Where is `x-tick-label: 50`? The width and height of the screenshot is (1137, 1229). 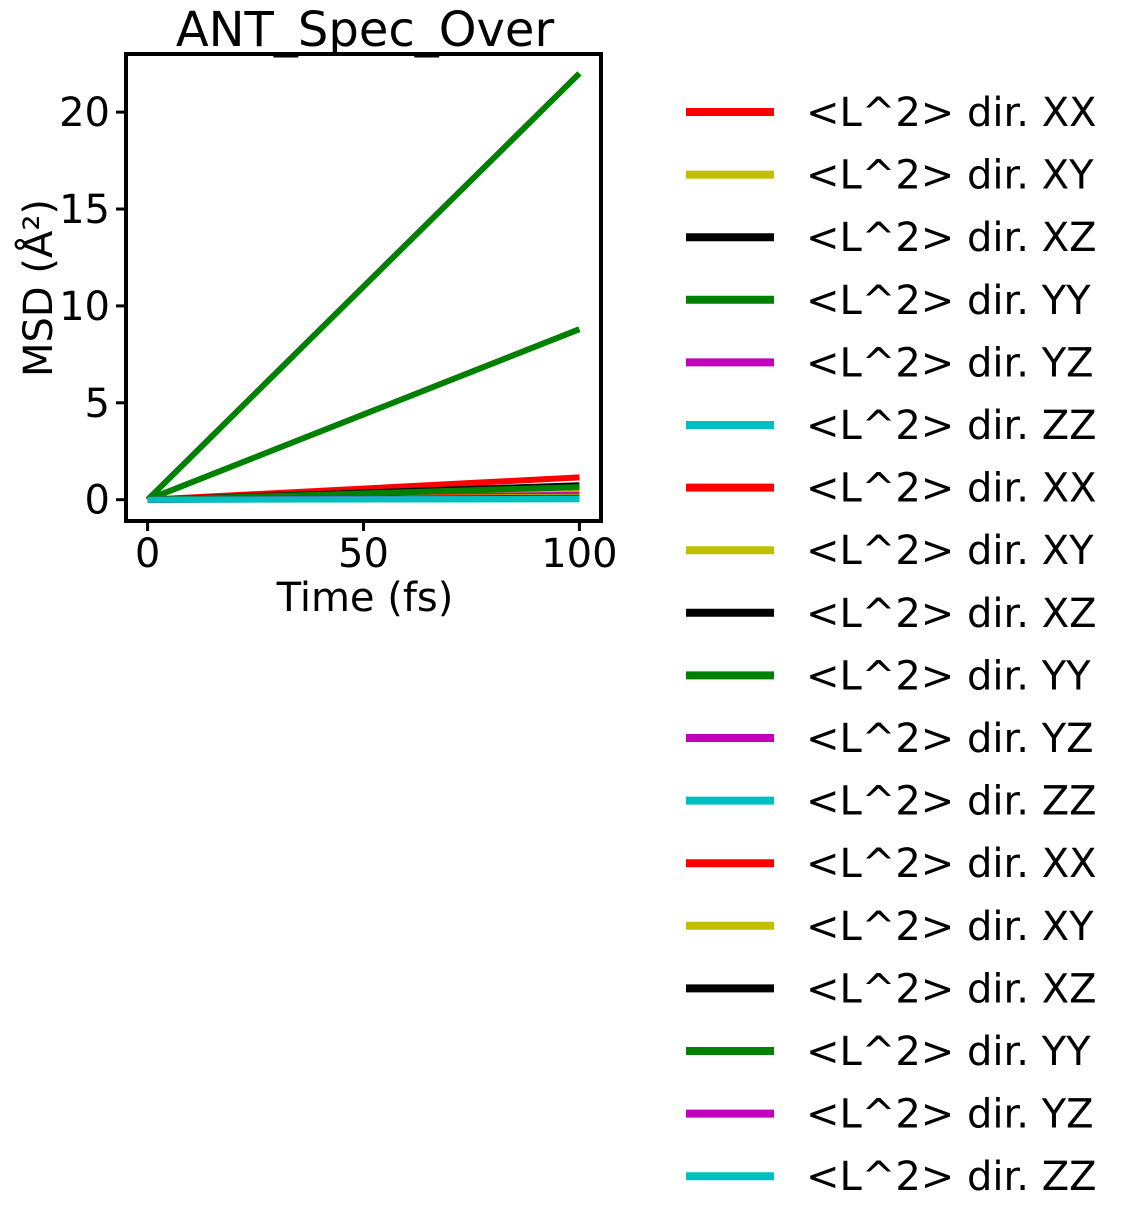 x-tick-label: 50 is located at coordinates (363, 554).